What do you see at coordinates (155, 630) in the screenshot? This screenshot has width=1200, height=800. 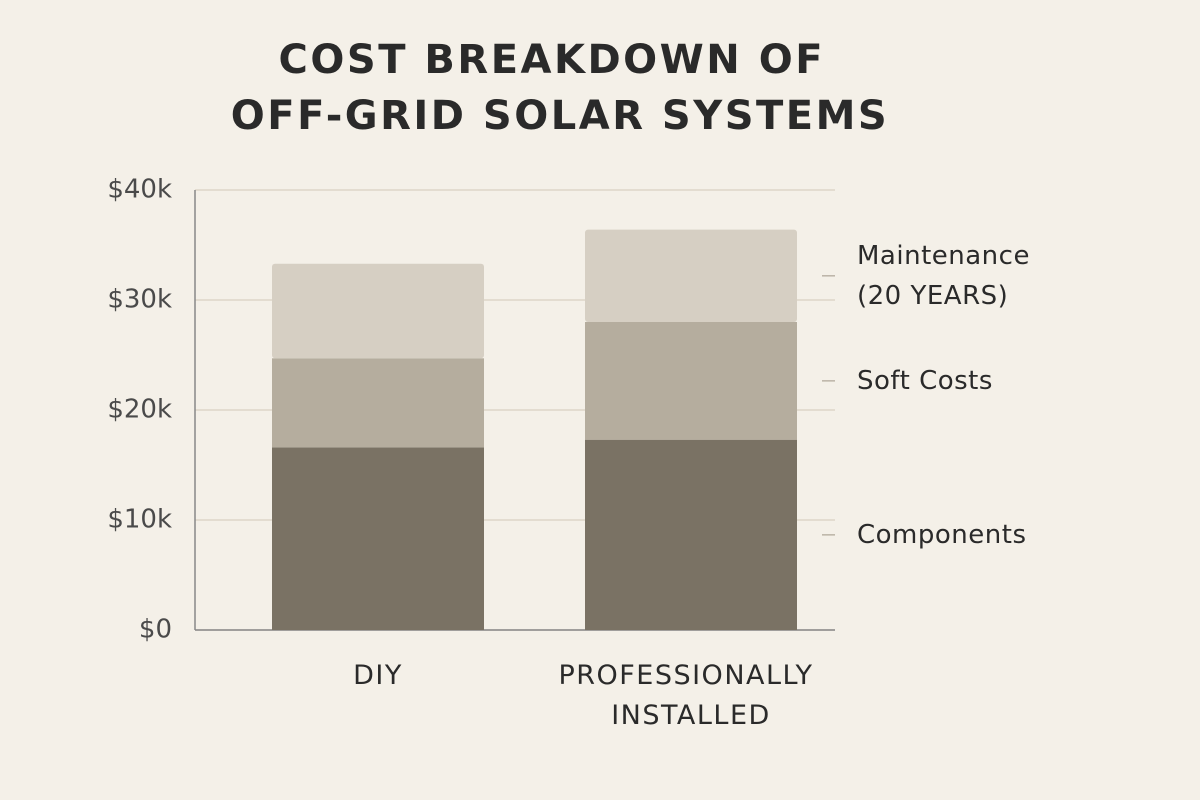 I see `y-tick-label: $0` at bounding box center [155, 630].